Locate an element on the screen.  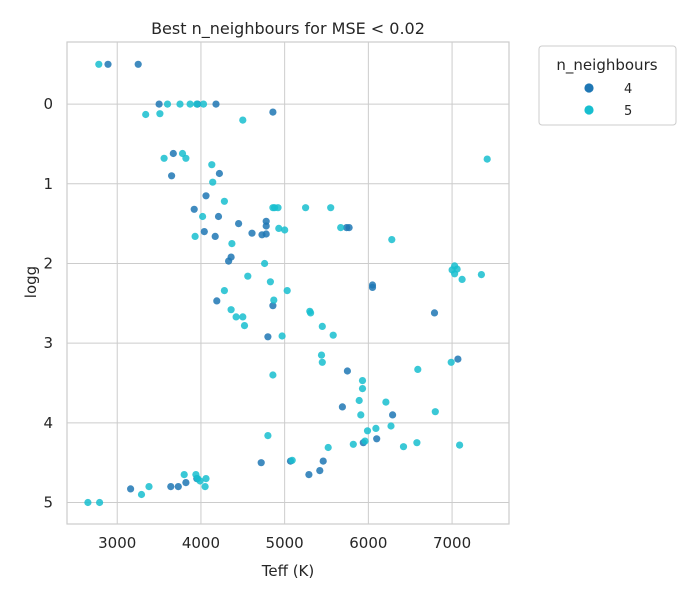
x-tick-label: 4000 is located at coordinates (201, 543).